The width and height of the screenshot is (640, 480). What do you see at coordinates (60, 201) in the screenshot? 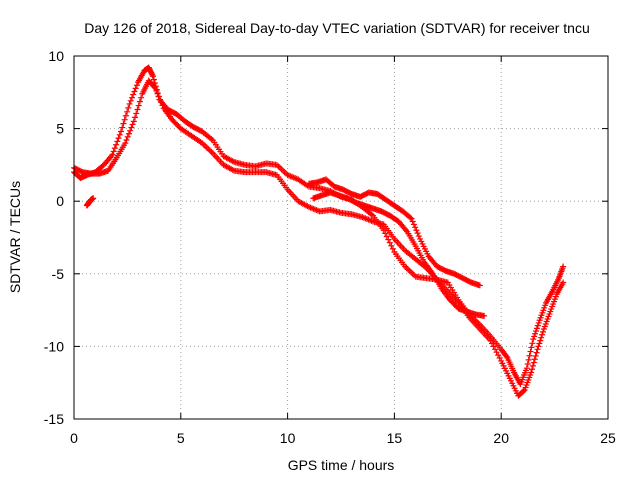
I see `y-tick-label: 0` at bounding box center [60, 201].